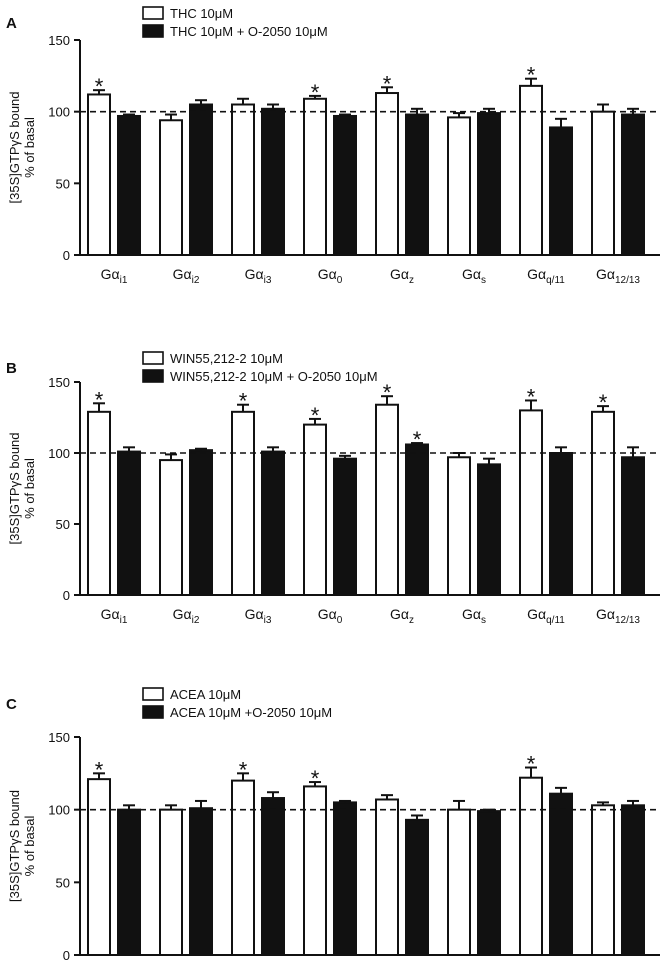 Image resolution: width=666 pixels, height=960 pixels. What do you see at coordinates (226, 358) in the screenshot?
I see `legend-label: WIN55,212-2 10μM` at bounding box center [226, 358].